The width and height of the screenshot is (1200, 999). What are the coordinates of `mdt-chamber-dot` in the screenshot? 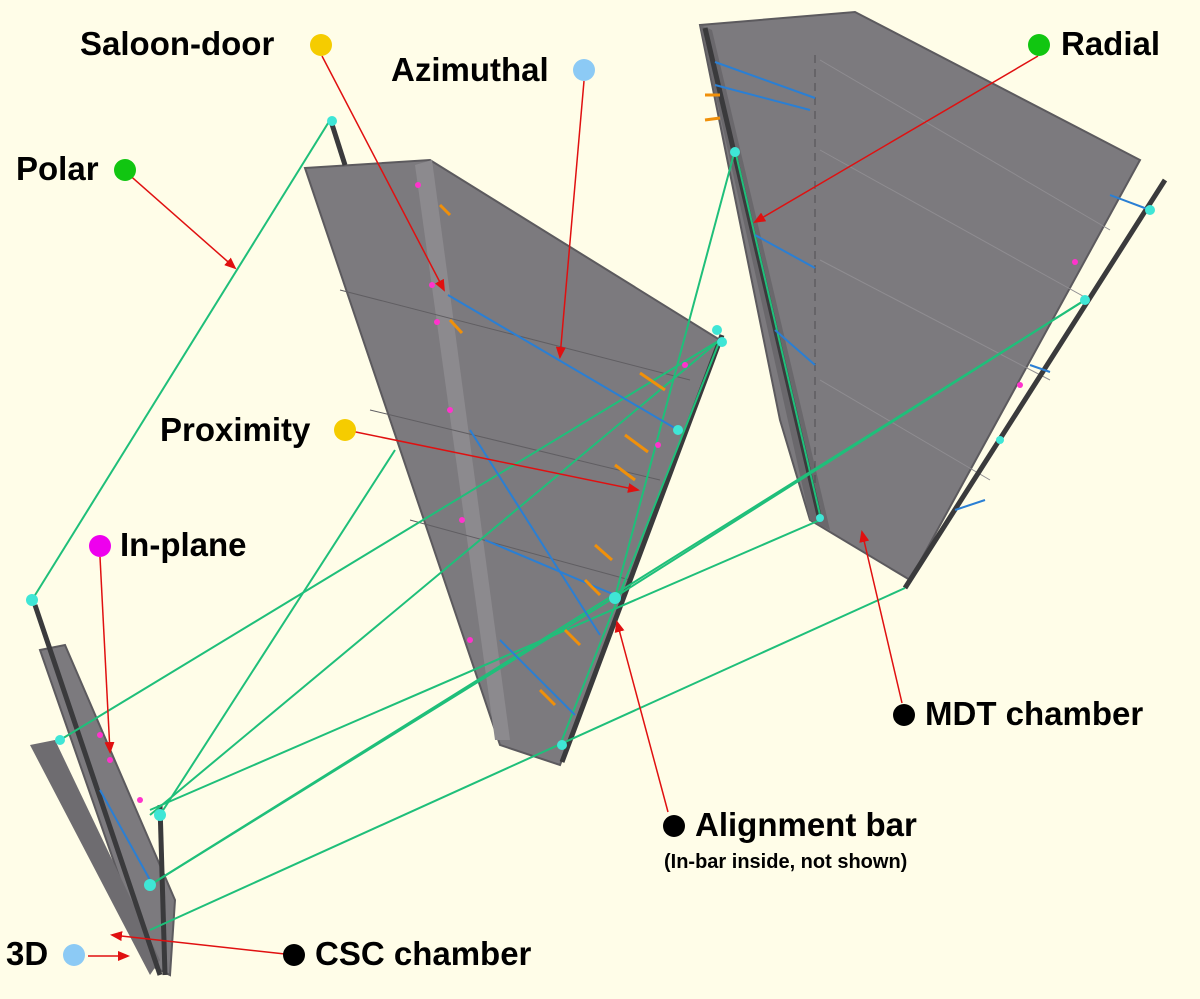 It's located at (904, 715).